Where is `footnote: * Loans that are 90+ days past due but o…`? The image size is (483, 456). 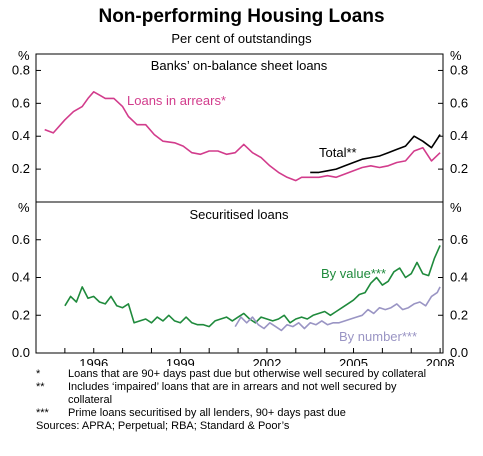
footnote: * Loans that are 90+ days past due but o… is located at coordinates (237, 374).